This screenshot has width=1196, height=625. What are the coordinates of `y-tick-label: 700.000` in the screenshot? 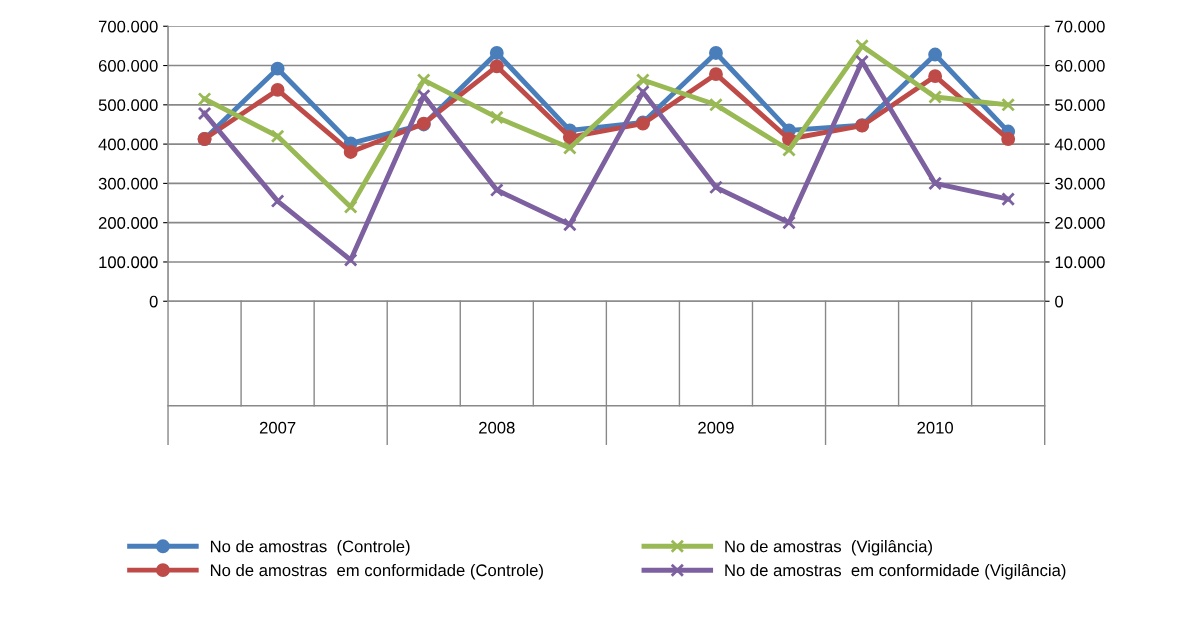 It's located at (128, 26).